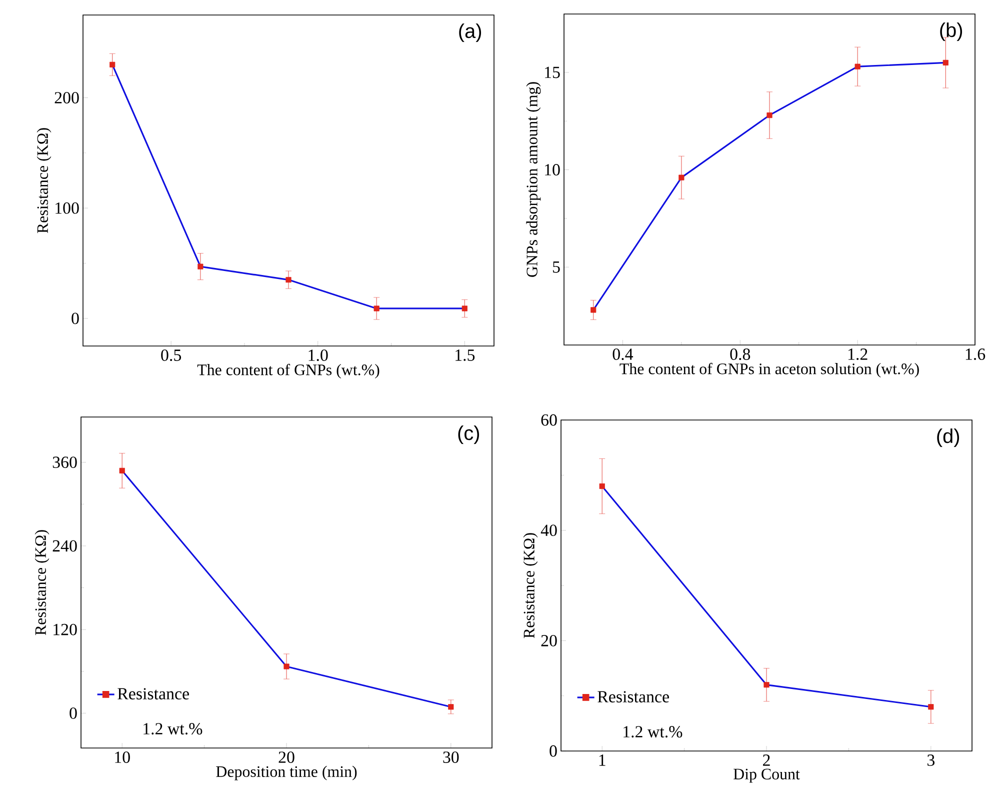 The height and width of the screenshot is (807, 989). Describe the element at coordinates (976, 354) in the screenshot. I see `x-tick-label: 1.6` at that location.